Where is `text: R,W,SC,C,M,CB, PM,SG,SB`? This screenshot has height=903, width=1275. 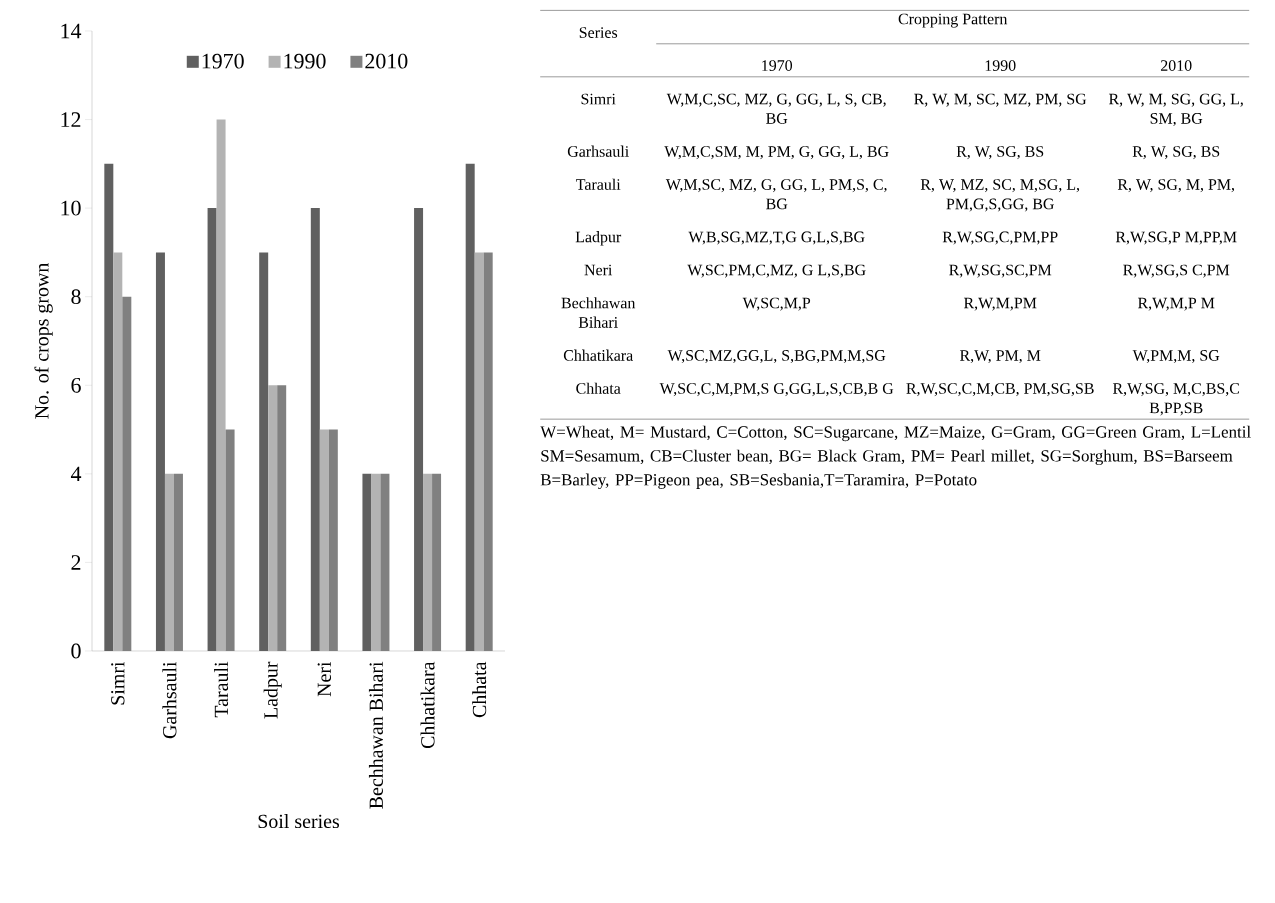
text: R,W,SC,C,M,CB, PM,SG,SB is located at coordinates (1000, 390).